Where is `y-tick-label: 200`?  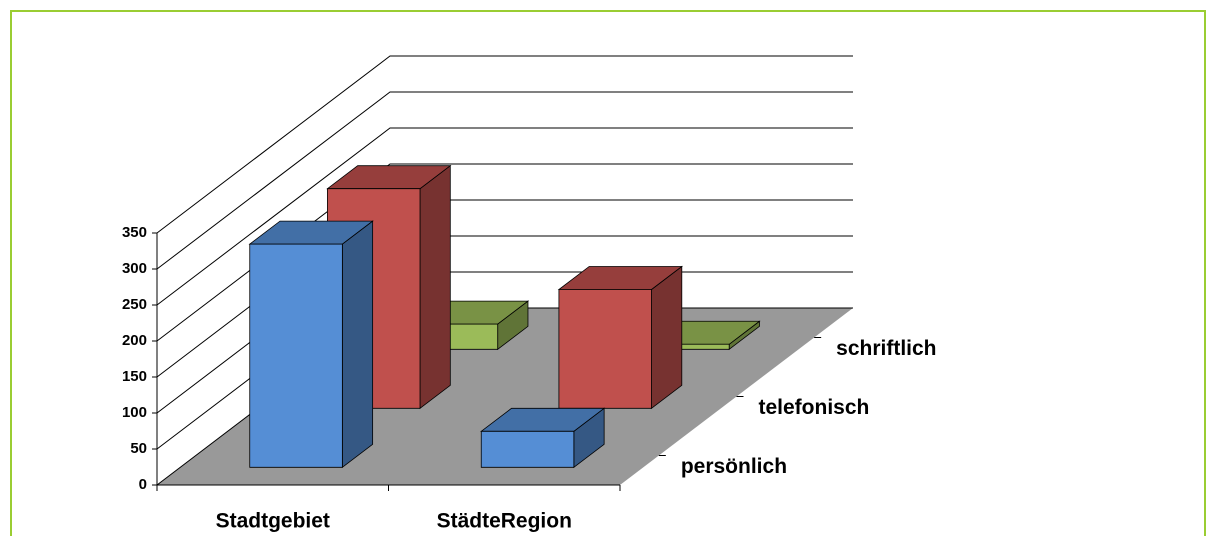 y-tick-label: 200 is located at coordinates (134, 340).